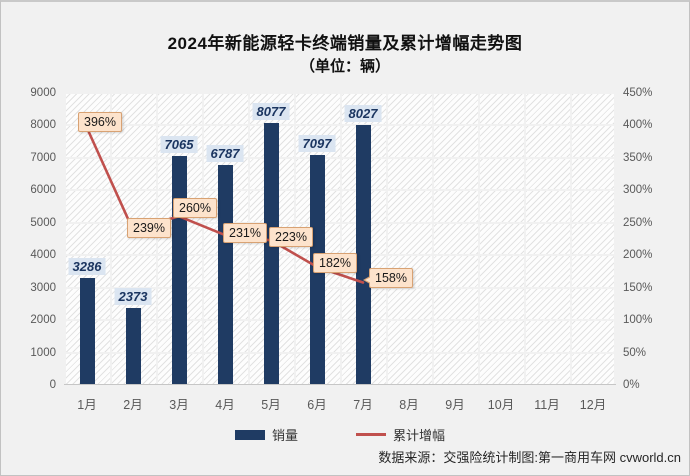  I want to click on left-axis-tick: 2000, so click(43, 320).